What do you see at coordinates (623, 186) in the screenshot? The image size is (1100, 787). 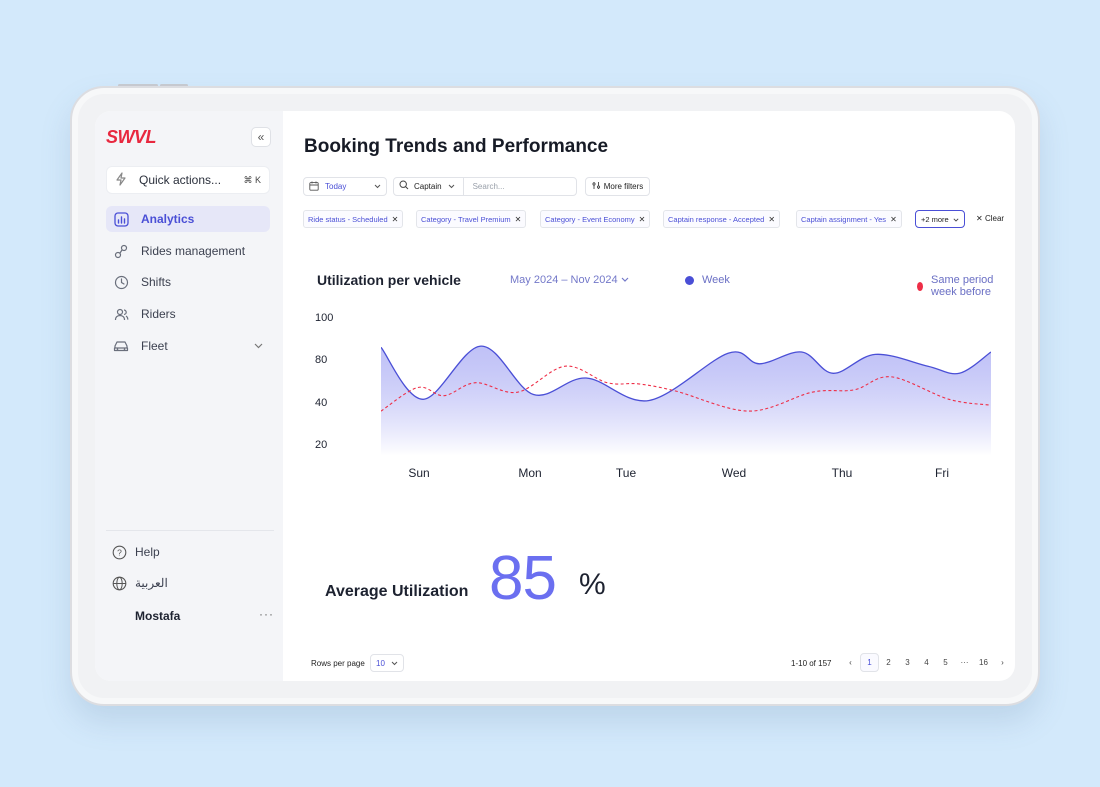 I see `more-filters-label: More filters` at bounding box center [623, 186].